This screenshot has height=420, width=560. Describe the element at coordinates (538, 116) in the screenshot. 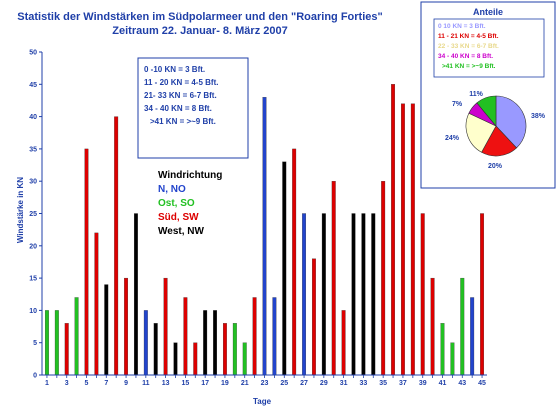

I see `pie-slice-label: 38%` at that location.